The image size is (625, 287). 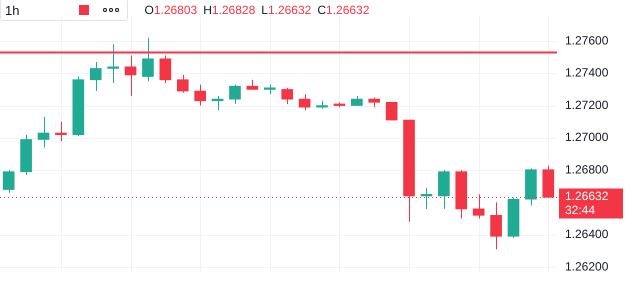 I want to click on y-tick-label: 1.27000, so click(x=587, y=137).